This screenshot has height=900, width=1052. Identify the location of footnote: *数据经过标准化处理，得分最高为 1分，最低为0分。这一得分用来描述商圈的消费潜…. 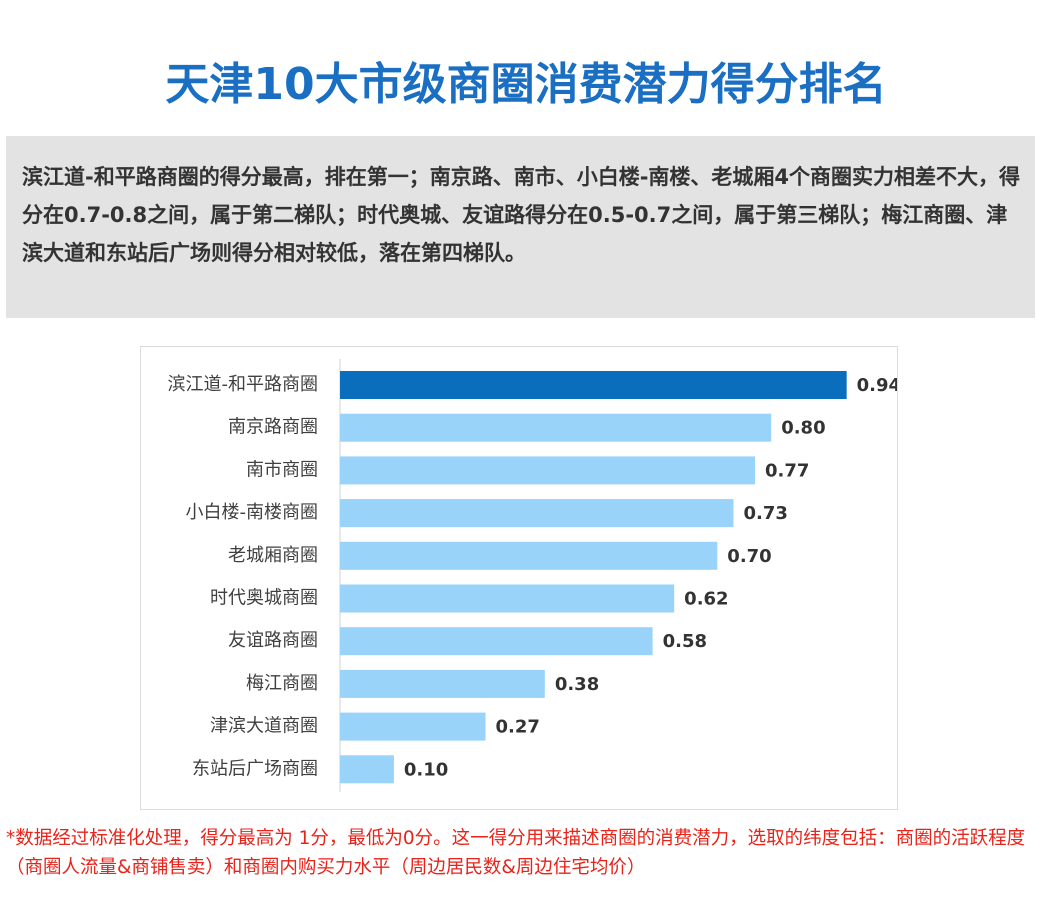
(516, 853).